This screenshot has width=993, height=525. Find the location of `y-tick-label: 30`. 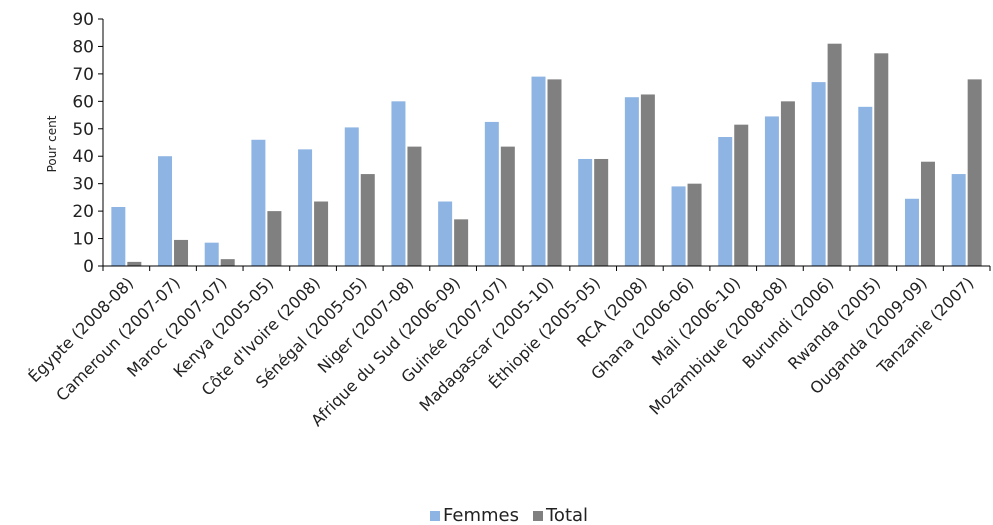

y-tick-label: 30 is located at coordinates (83, 185).